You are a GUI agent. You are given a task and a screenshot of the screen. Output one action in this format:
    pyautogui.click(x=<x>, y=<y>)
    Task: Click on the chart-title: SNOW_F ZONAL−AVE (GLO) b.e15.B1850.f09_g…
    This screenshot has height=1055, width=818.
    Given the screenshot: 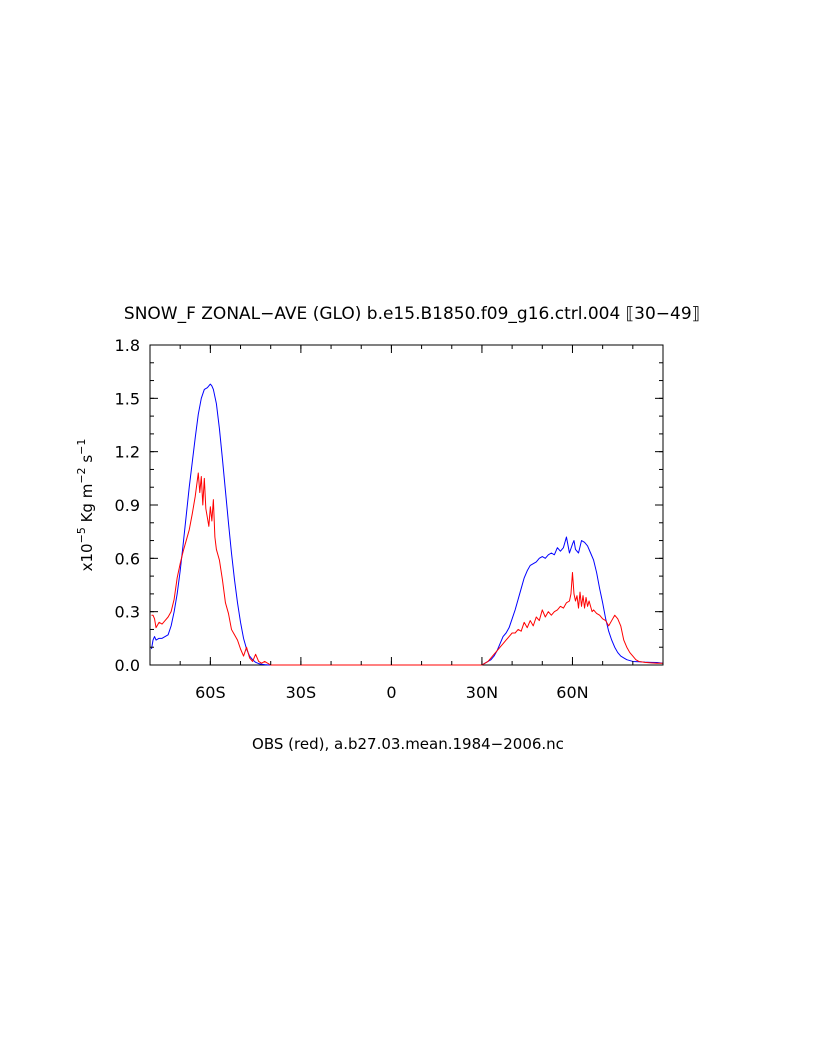 What is the action you would take?
    pyautogui.click(x=412, y=314)
    